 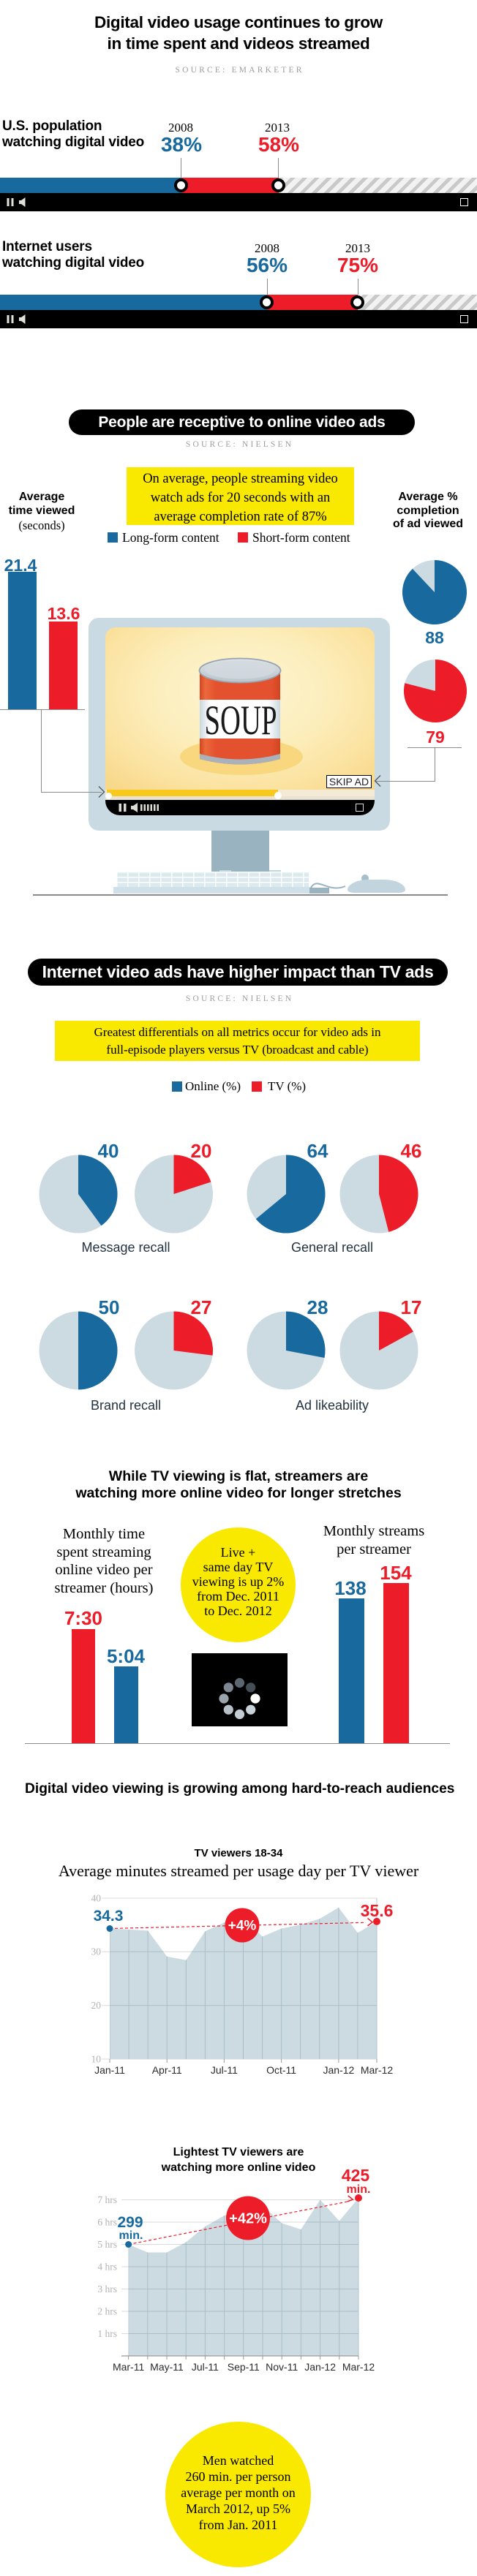 What do you see at coordinates (110, 2070) in the screenshot?
I see `svg-text: Jan-11` at bounding box center [110, 2070].